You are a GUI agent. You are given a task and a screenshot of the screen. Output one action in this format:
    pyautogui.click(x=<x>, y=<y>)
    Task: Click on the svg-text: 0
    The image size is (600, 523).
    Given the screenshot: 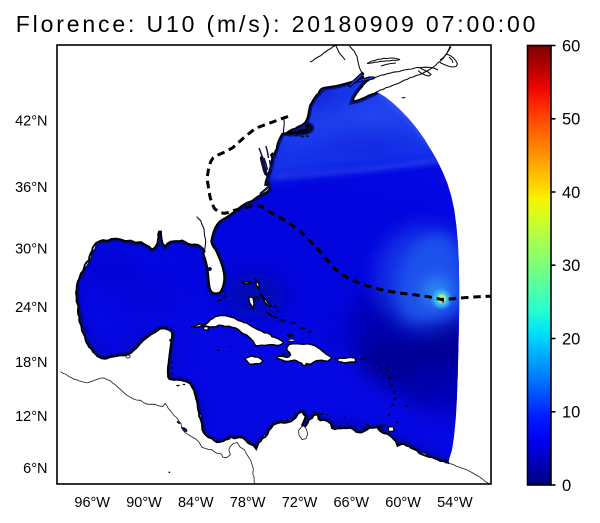 What is the action you would take?
    pyautogui.click(x=566, y=486)
    